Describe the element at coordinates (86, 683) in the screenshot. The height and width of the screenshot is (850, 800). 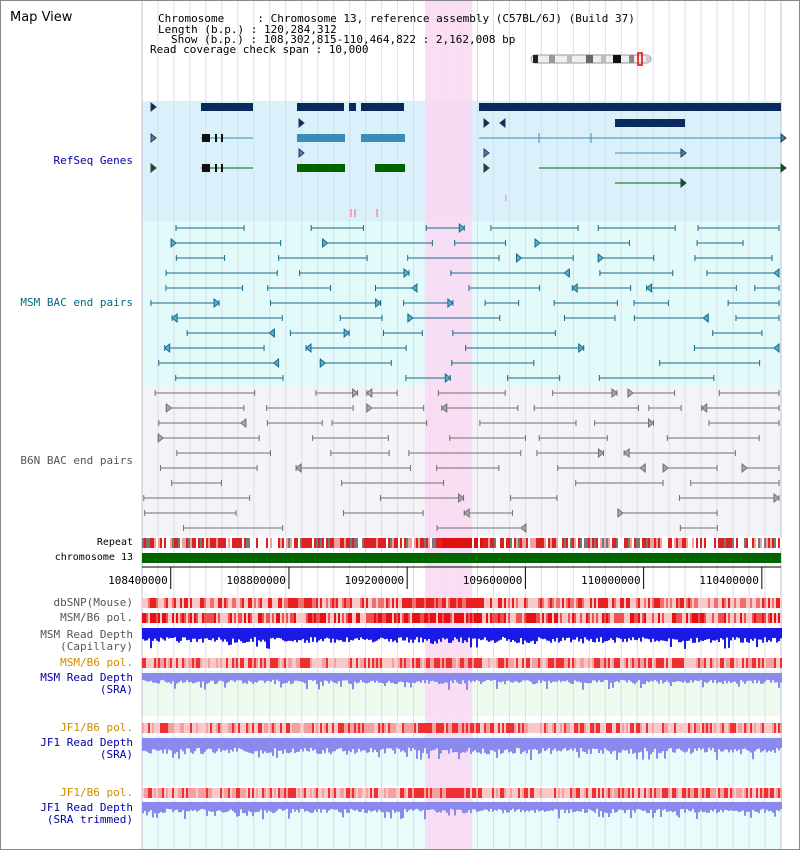
I see `msm-read-depth-sra-label: MSM Read Depth (SRA)` at that location.